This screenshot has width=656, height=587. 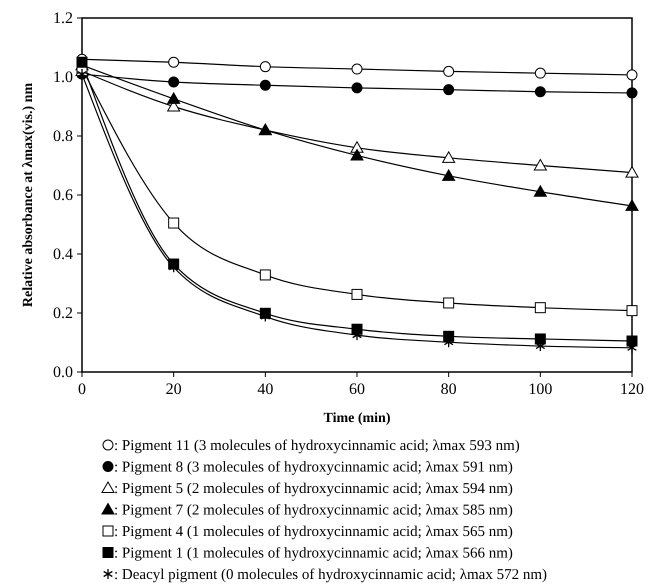 What do you see at coordinates (265, 389) in the screenshot?
I see `x-tick-label: 40` at bounding box center [265, 389].